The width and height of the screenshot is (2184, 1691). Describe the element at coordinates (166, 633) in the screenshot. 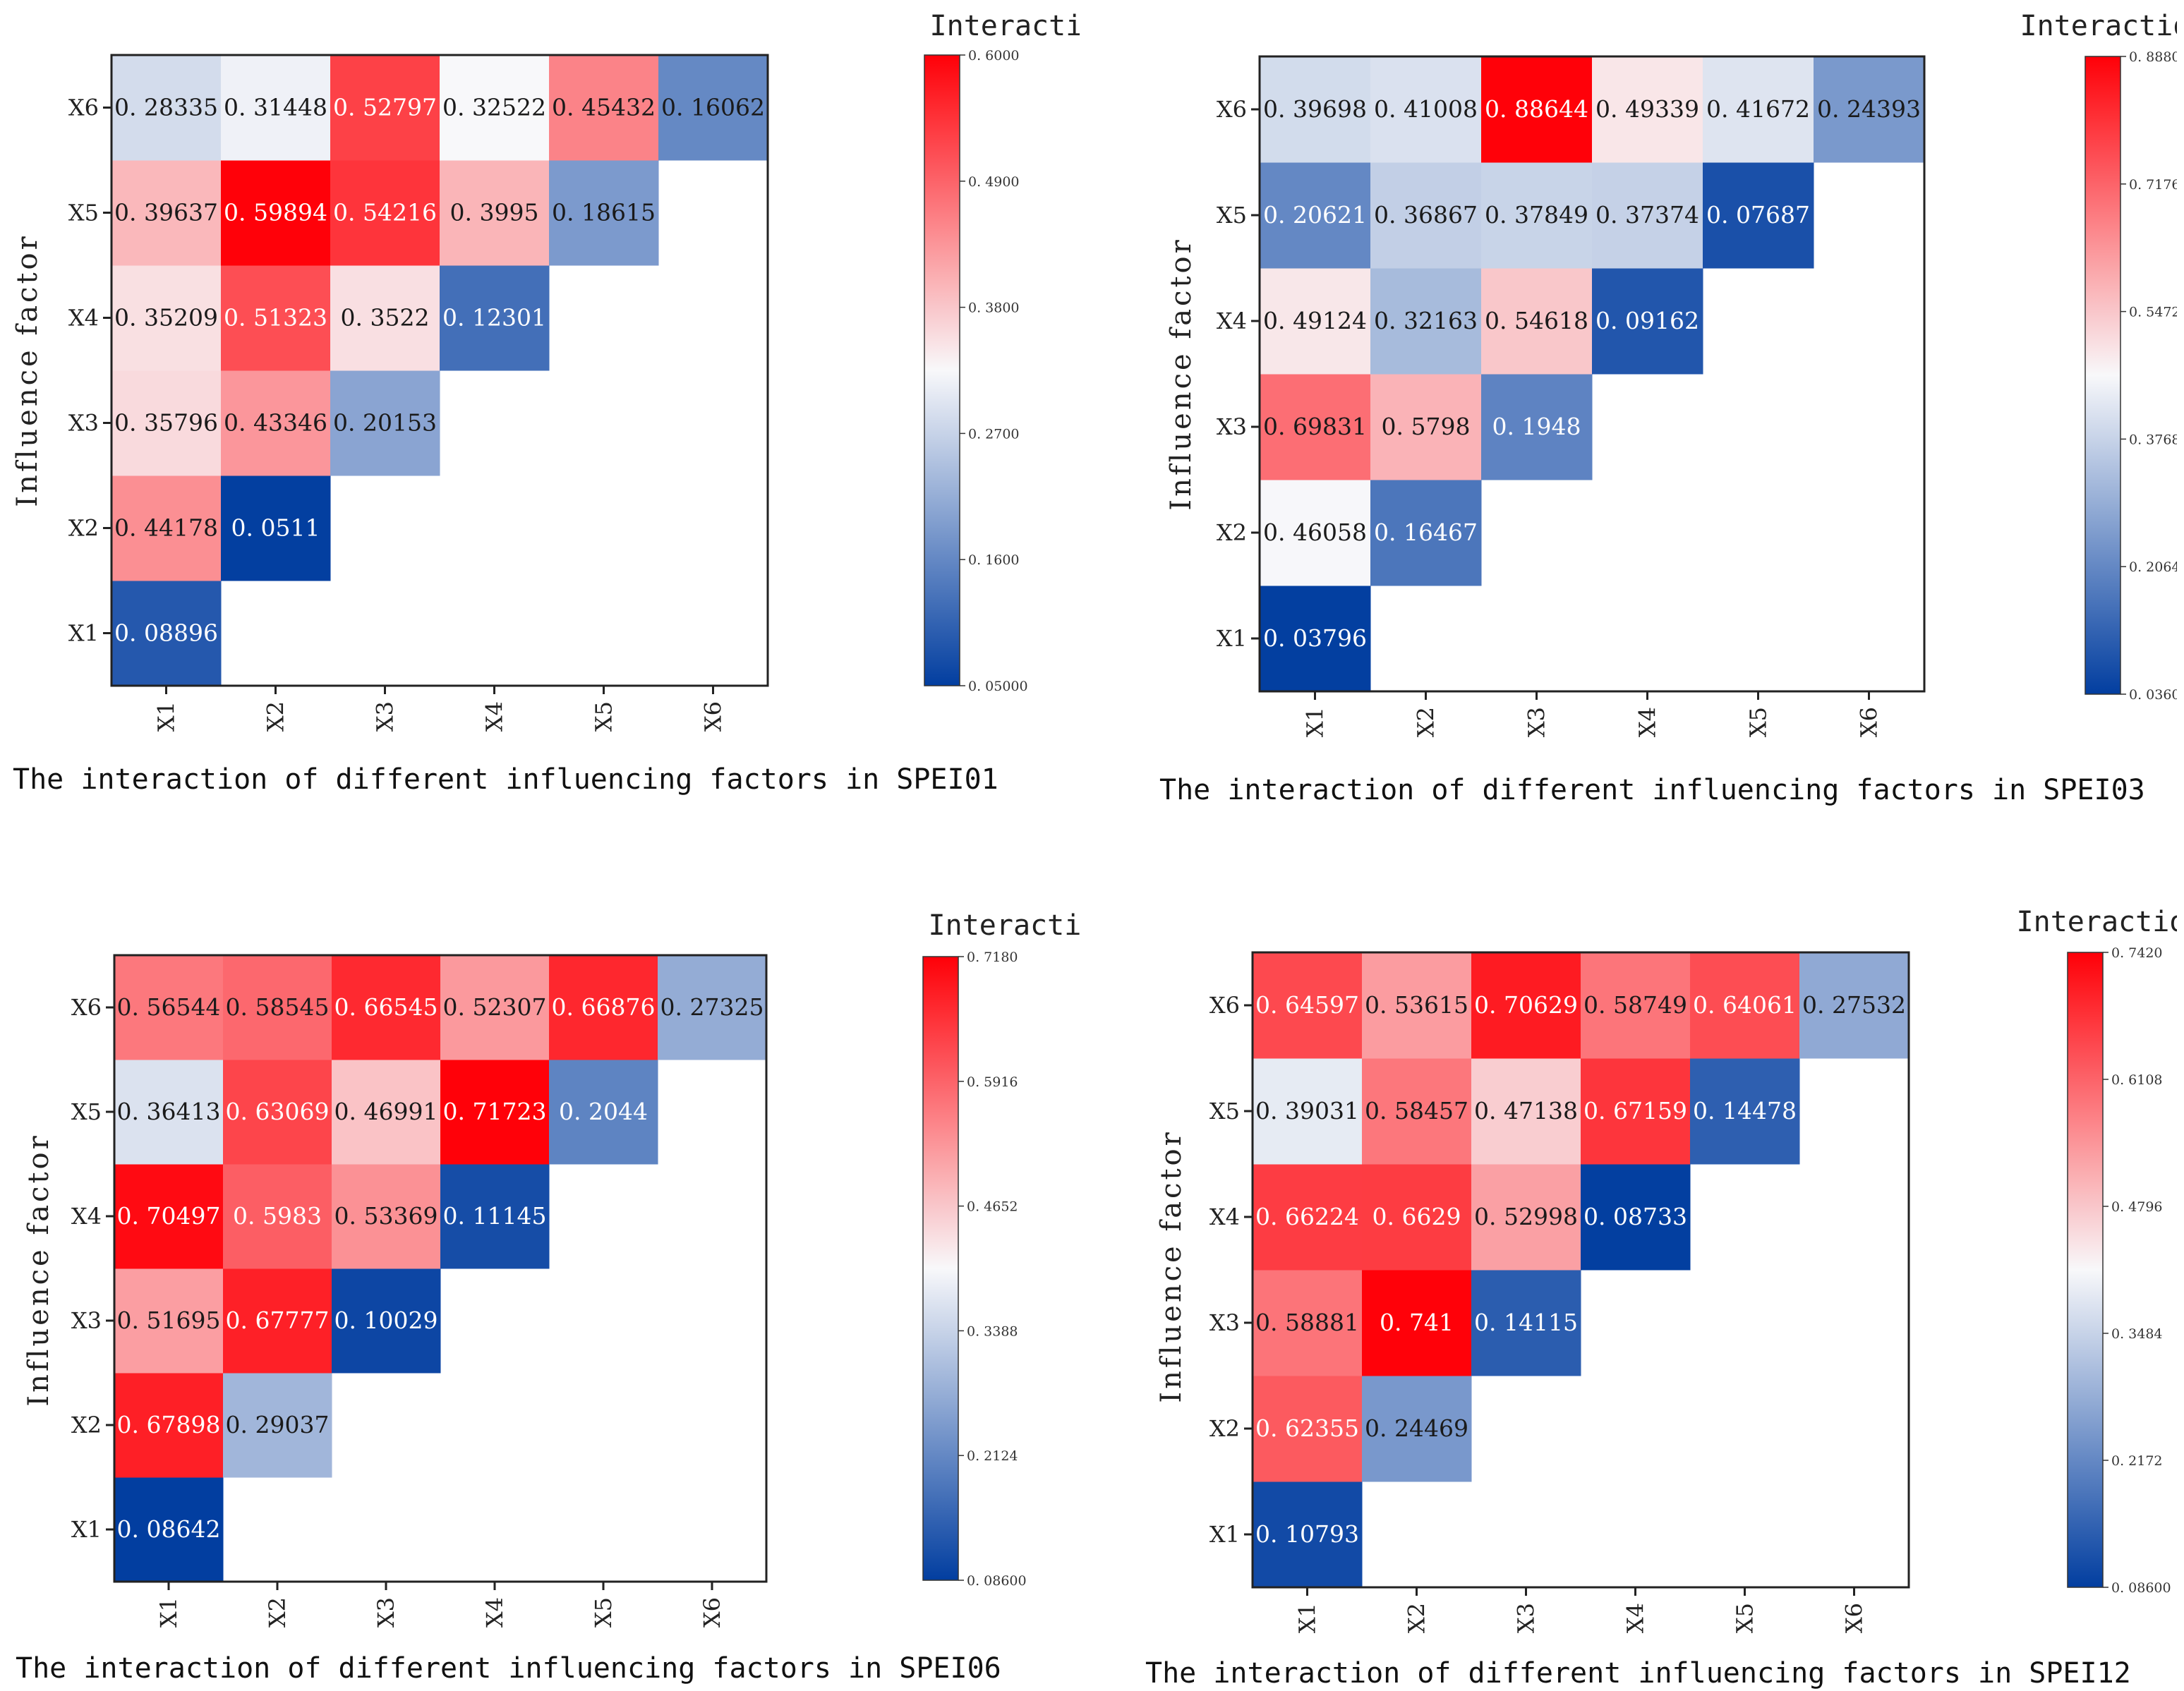

I see `cell-value-label: 0. 08896` at that location.